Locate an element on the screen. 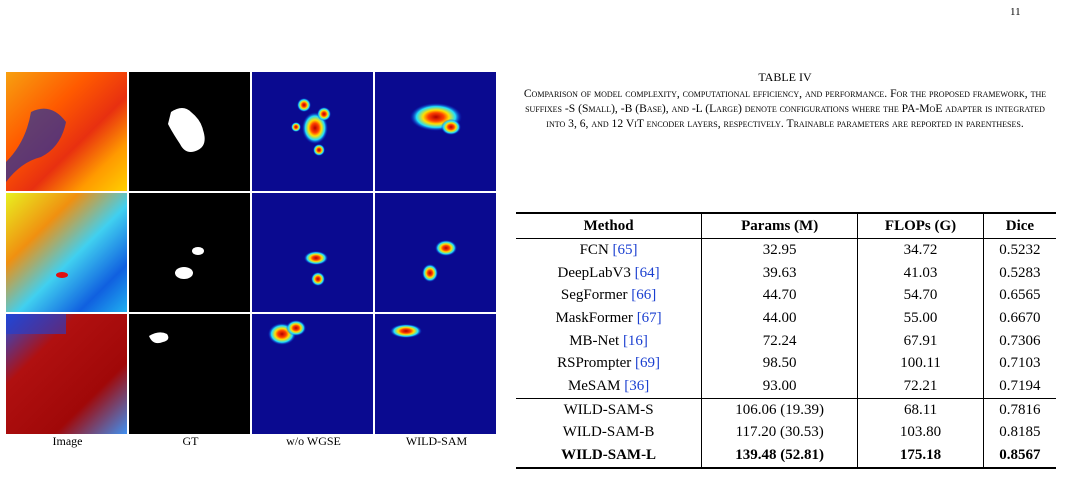 The image size is (1068, 488). value-cell: 39.63 is located at coordinates (779, 273).